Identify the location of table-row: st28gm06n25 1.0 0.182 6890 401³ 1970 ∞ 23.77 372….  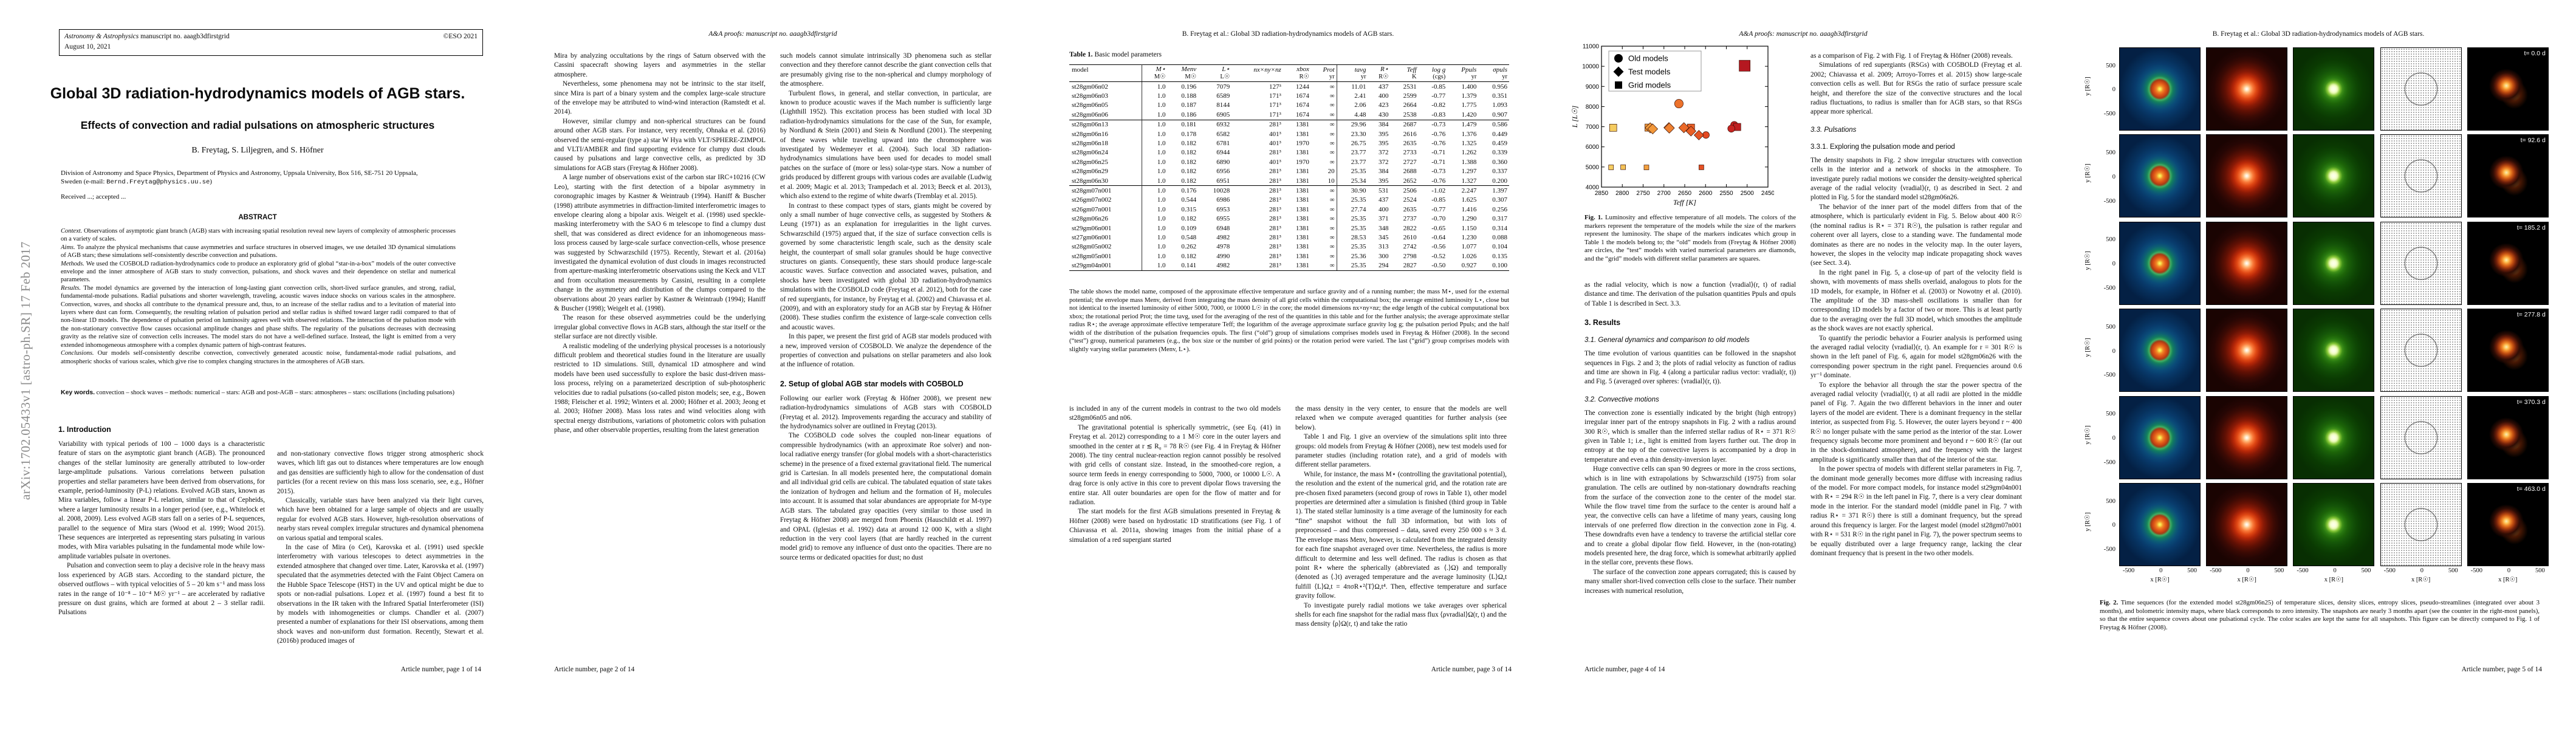
(1289, 162).